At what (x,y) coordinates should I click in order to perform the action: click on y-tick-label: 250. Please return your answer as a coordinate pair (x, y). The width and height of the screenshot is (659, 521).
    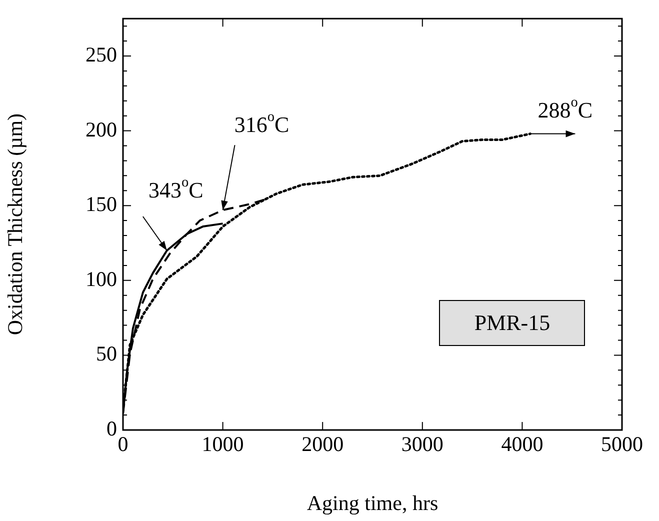
    Looking at the image, I should click on (101, 54).